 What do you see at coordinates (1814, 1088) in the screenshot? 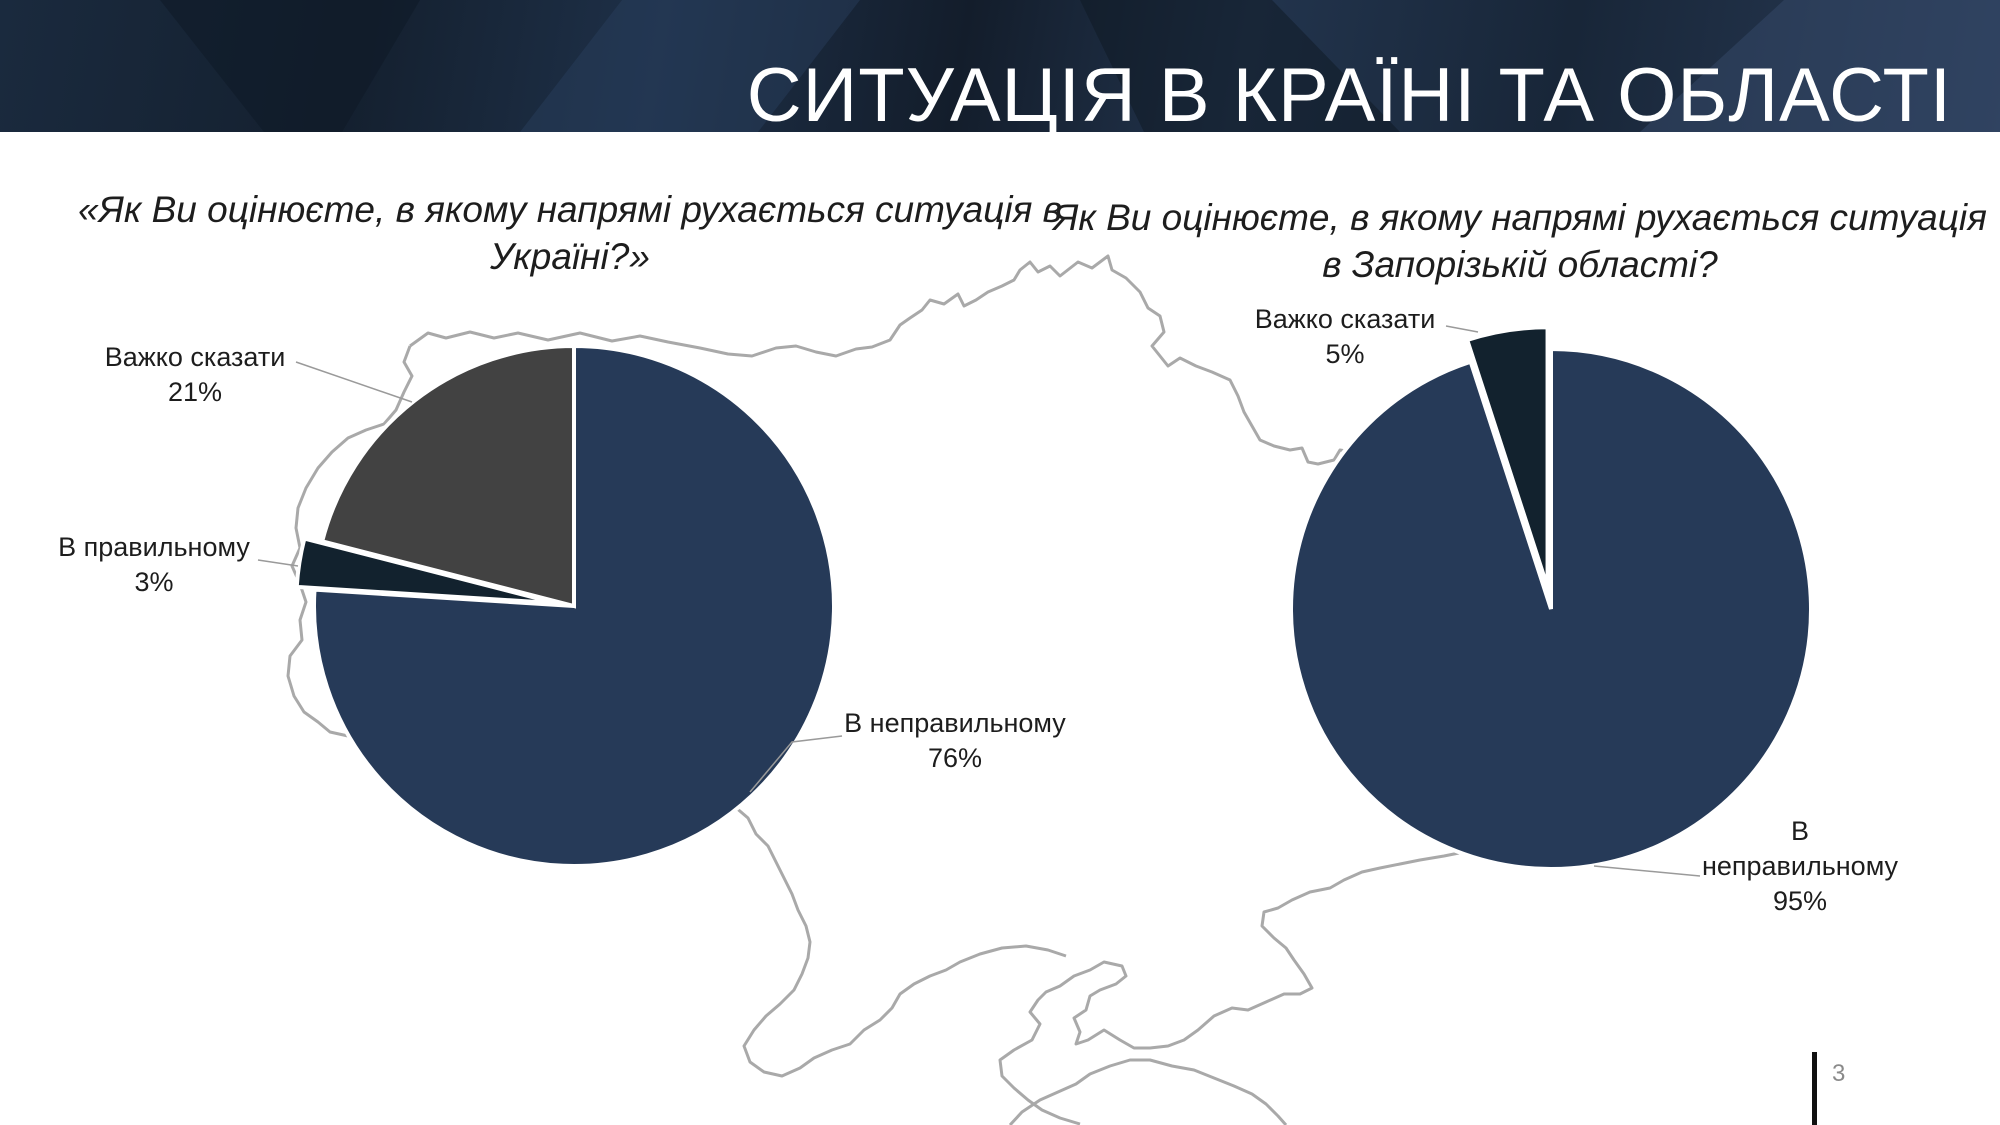
I see `page-number-bar` at bounding box center [1814, 1088].